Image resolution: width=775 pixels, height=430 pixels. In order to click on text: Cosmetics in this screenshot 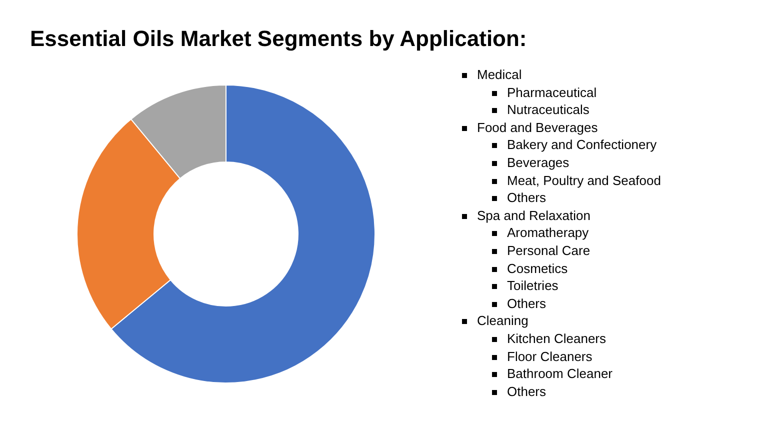, I will do `click(537, 269)`.